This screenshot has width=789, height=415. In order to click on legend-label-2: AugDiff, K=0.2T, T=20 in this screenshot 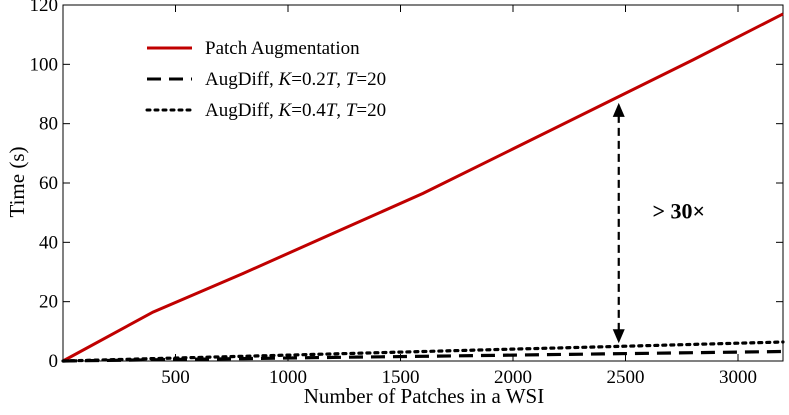, I will do `click(295, 79)`.